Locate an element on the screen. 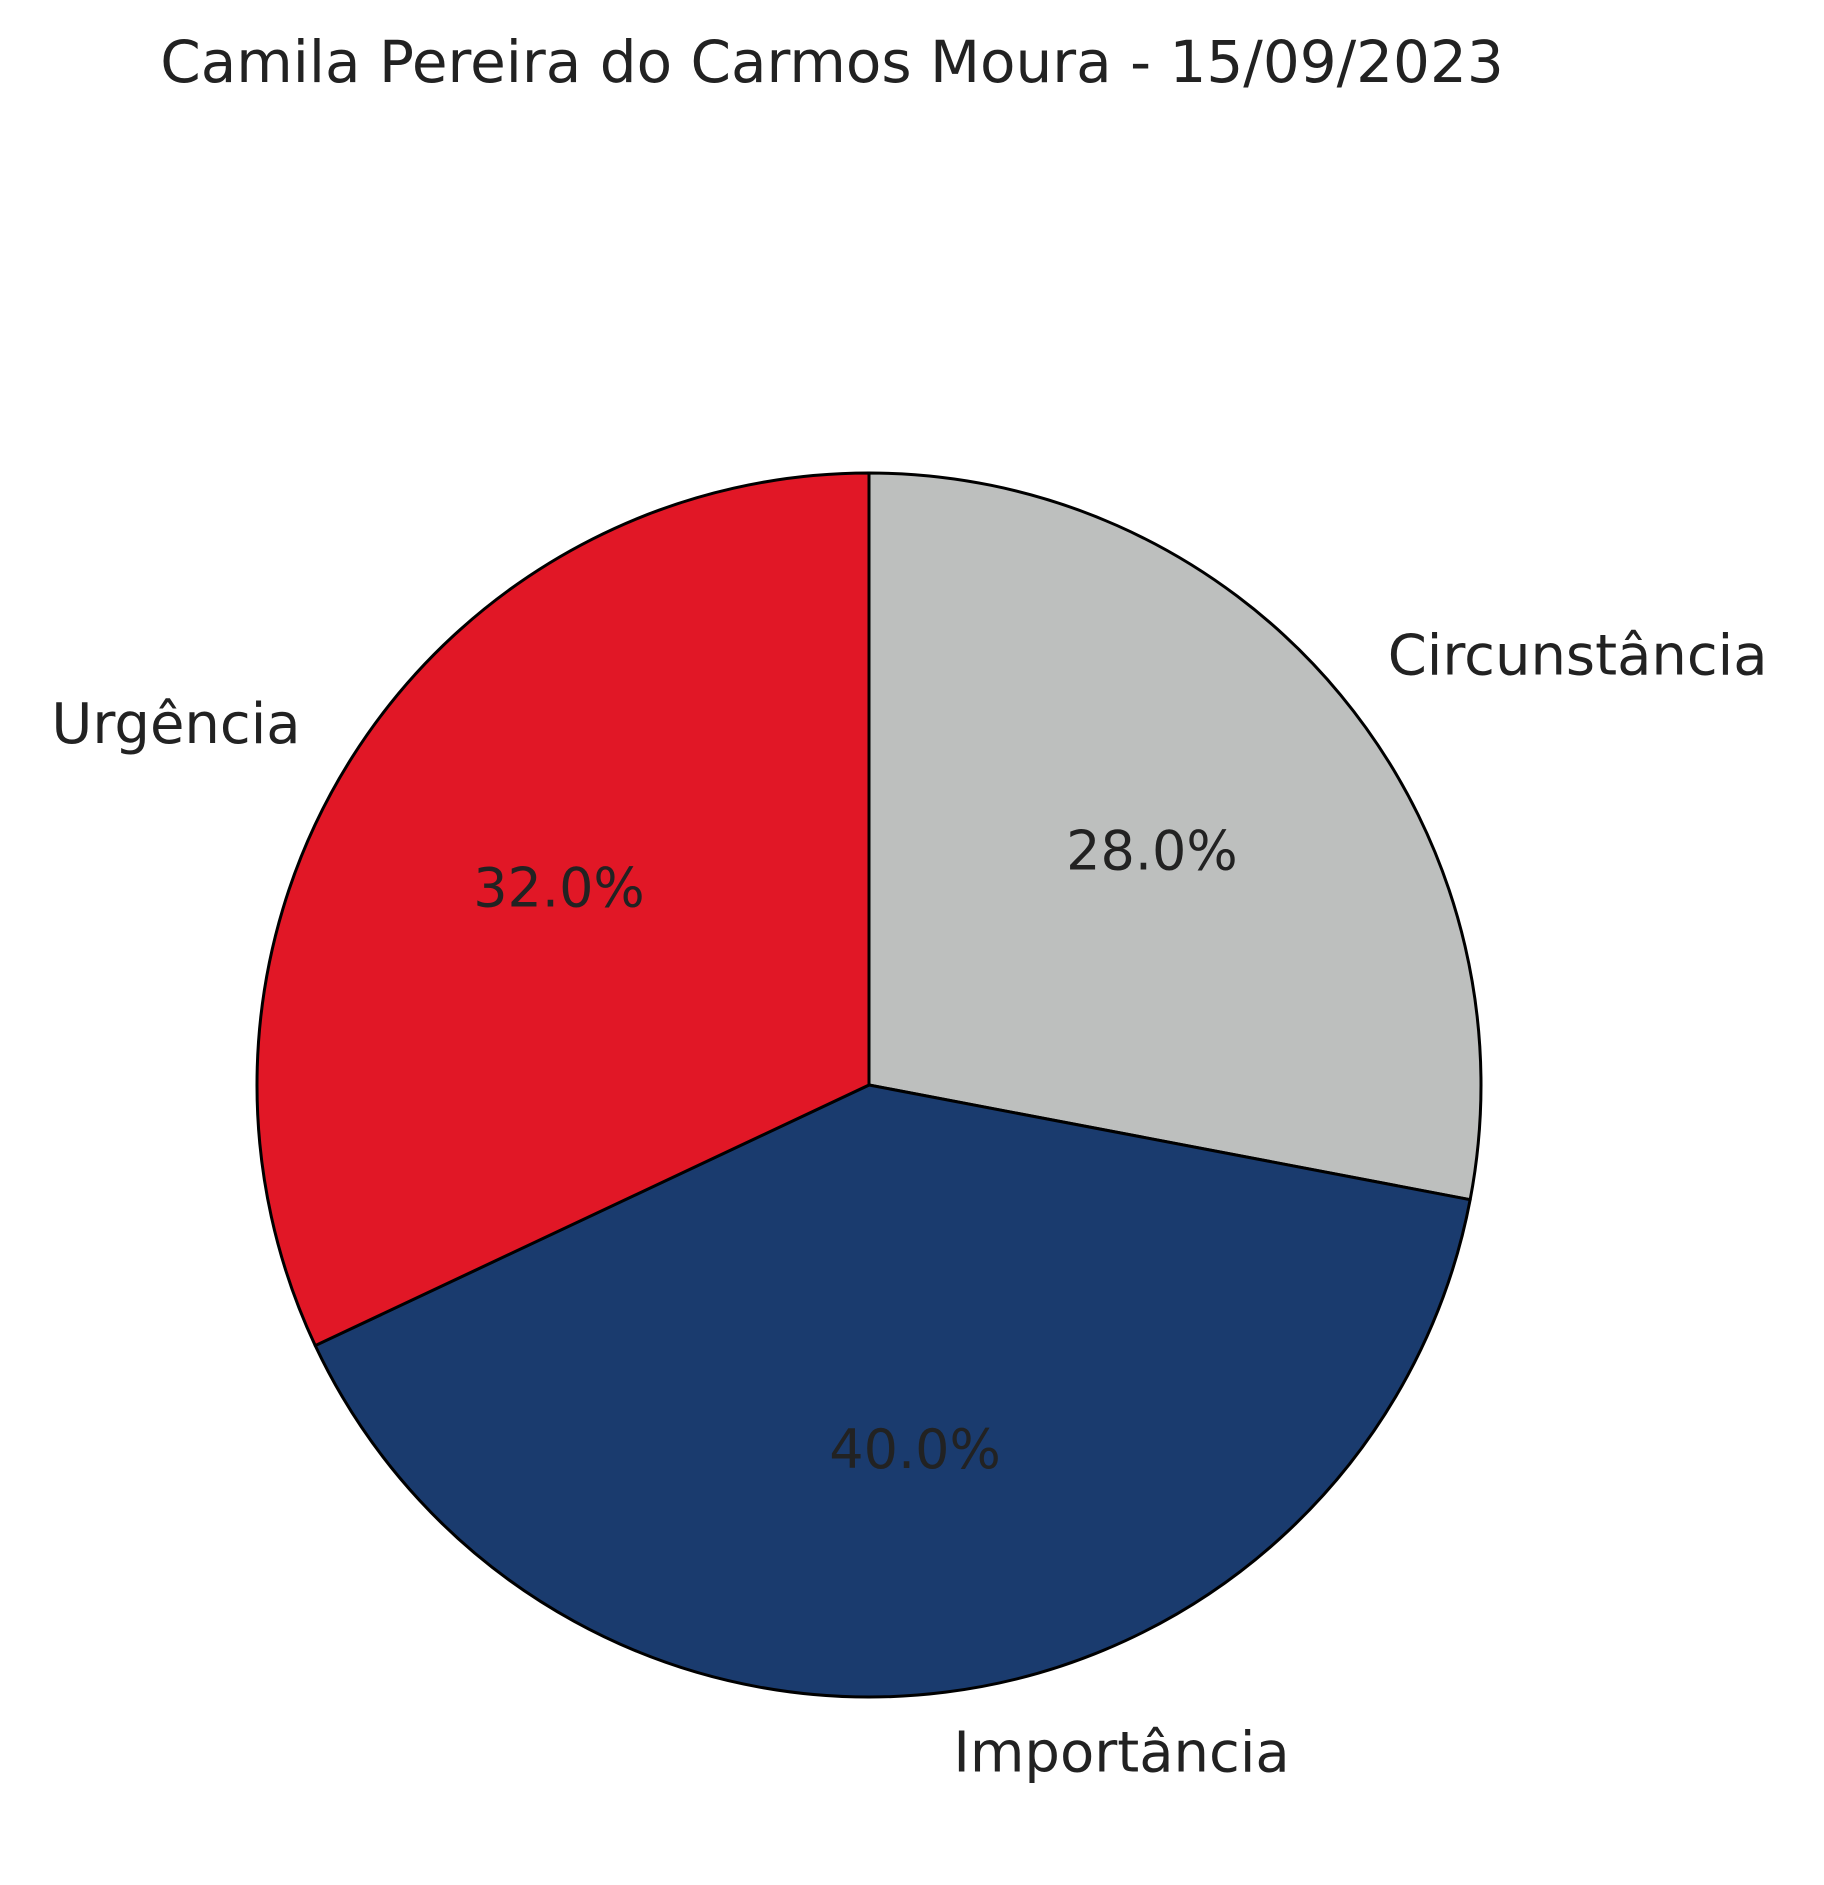 This screenshot has height=1885, width=1824. percent-label-circunstancia: 28.0% is located at coordinates (1152, 850).